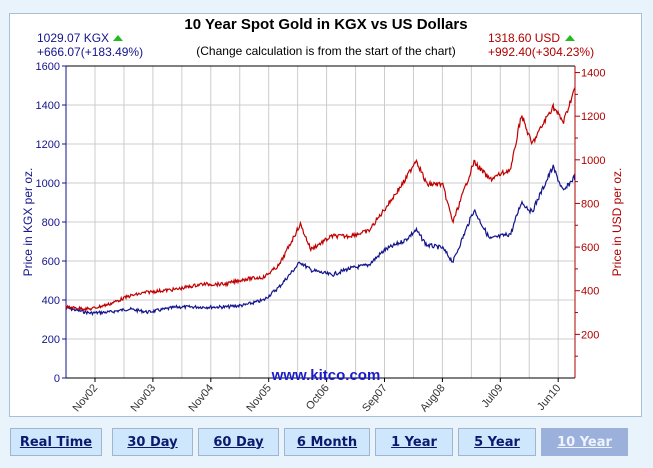  I want to click on x-tick-label: Nov02, so click(86, 398).